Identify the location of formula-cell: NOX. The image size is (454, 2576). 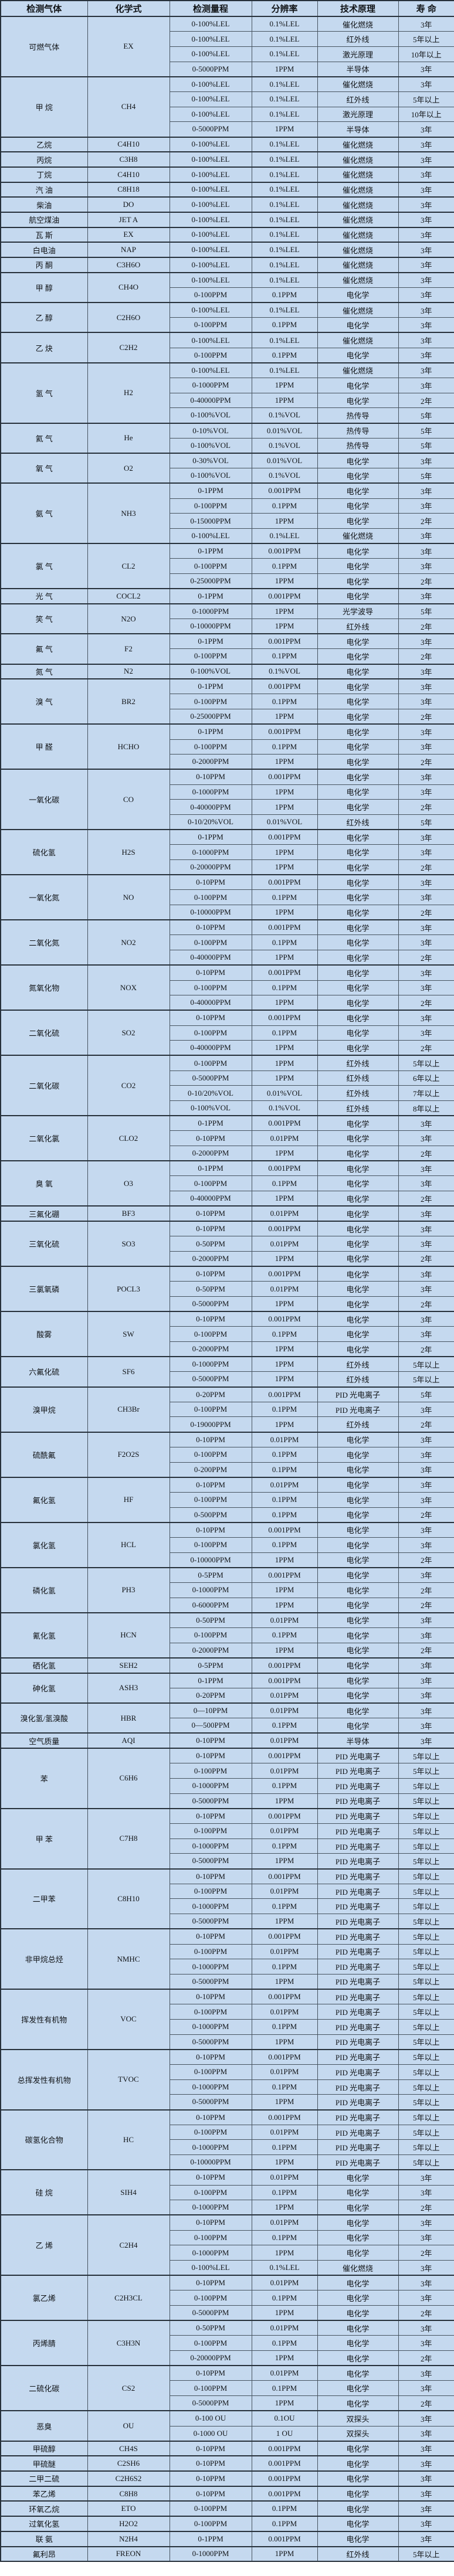
(128, 988).